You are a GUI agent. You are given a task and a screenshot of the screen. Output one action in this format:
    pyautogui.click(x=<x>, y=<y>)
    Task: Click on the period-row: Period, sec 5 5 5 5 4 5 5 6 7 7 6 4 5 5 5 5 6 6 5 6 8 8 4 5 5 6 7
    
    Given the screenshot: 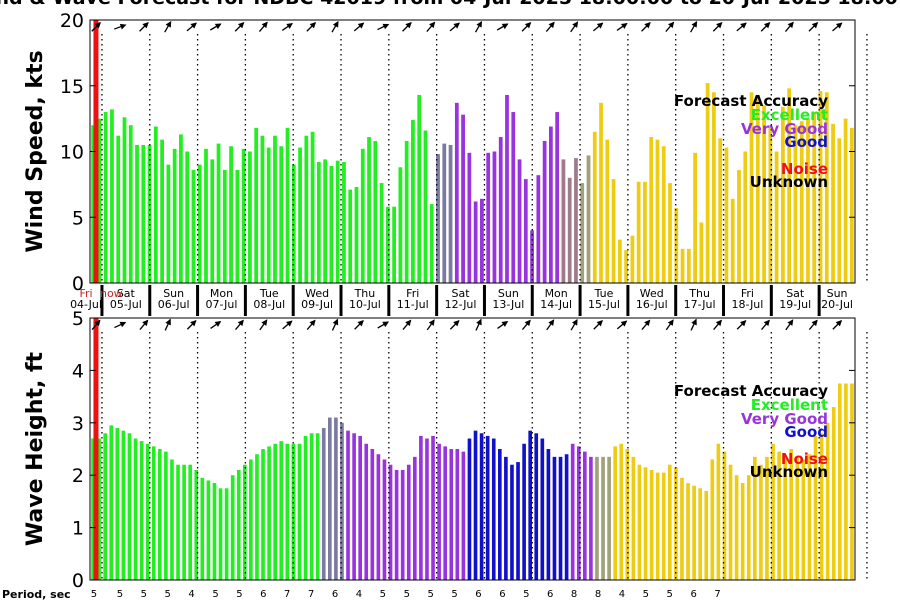 What is the action you would take?
    pyautogui.click(x=361, y=594)
    